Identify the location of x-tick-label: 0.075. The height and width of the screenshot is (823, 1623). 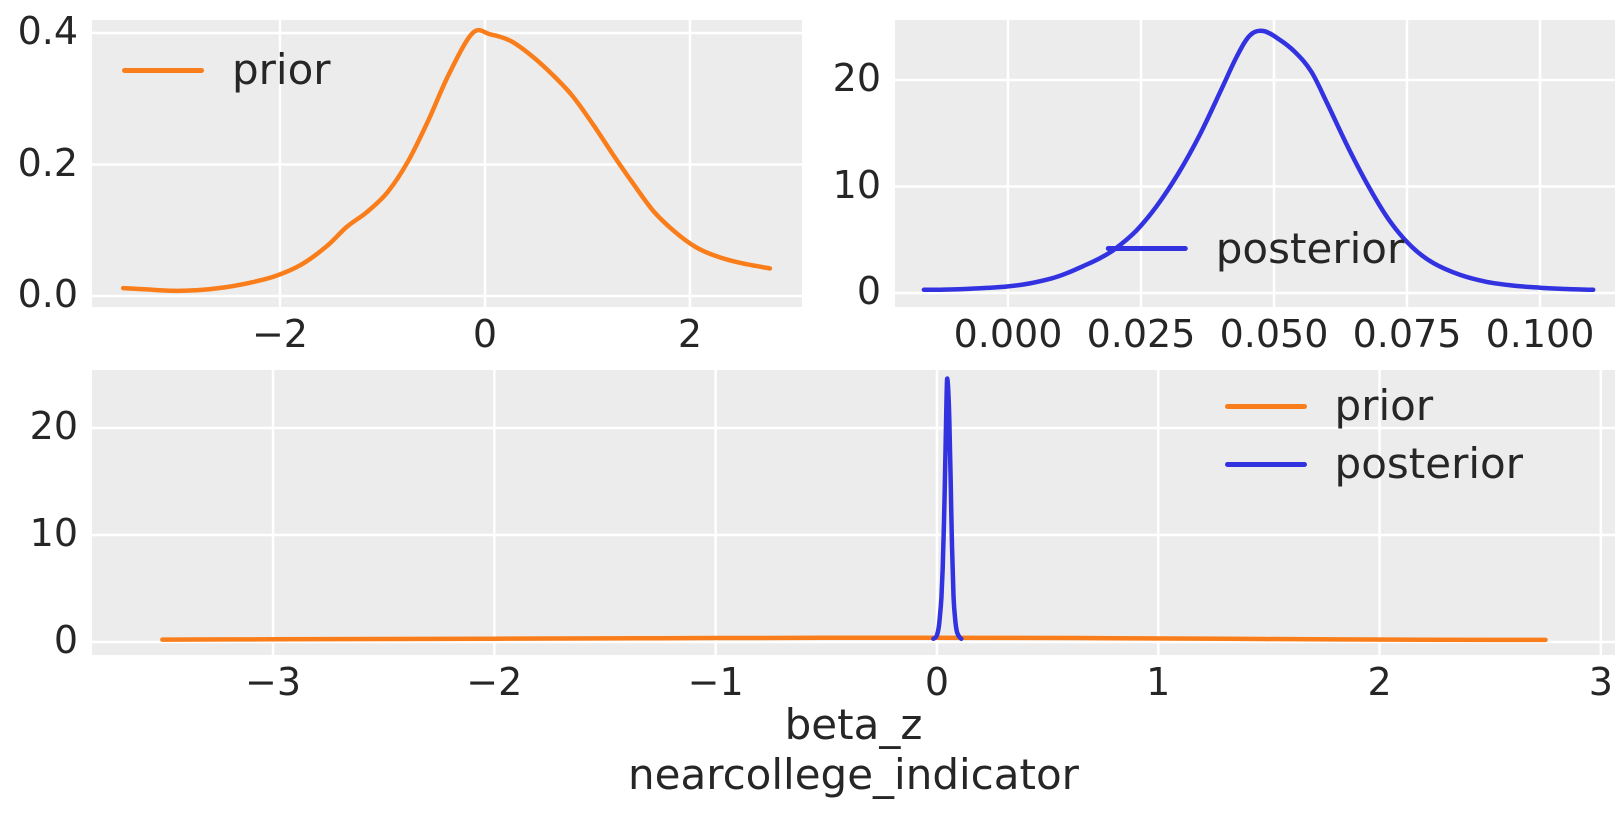
(1407, 334).